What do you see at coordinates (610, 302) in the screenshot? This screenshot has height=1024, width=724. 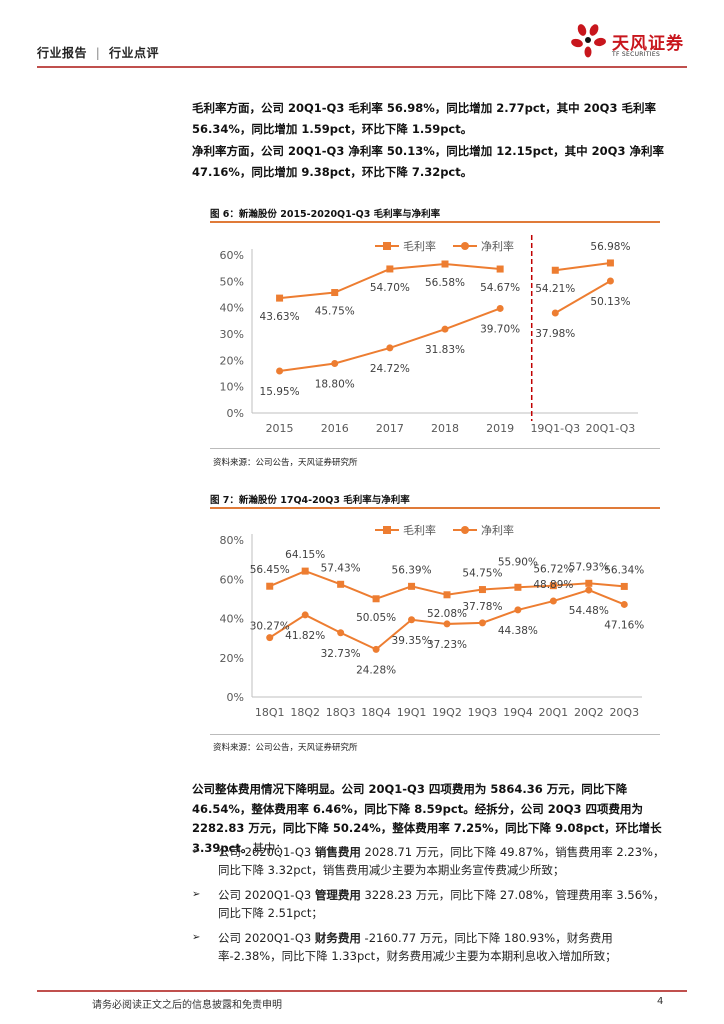 I see `data-label-1: 50.13%` at bounding box center [610, 302].